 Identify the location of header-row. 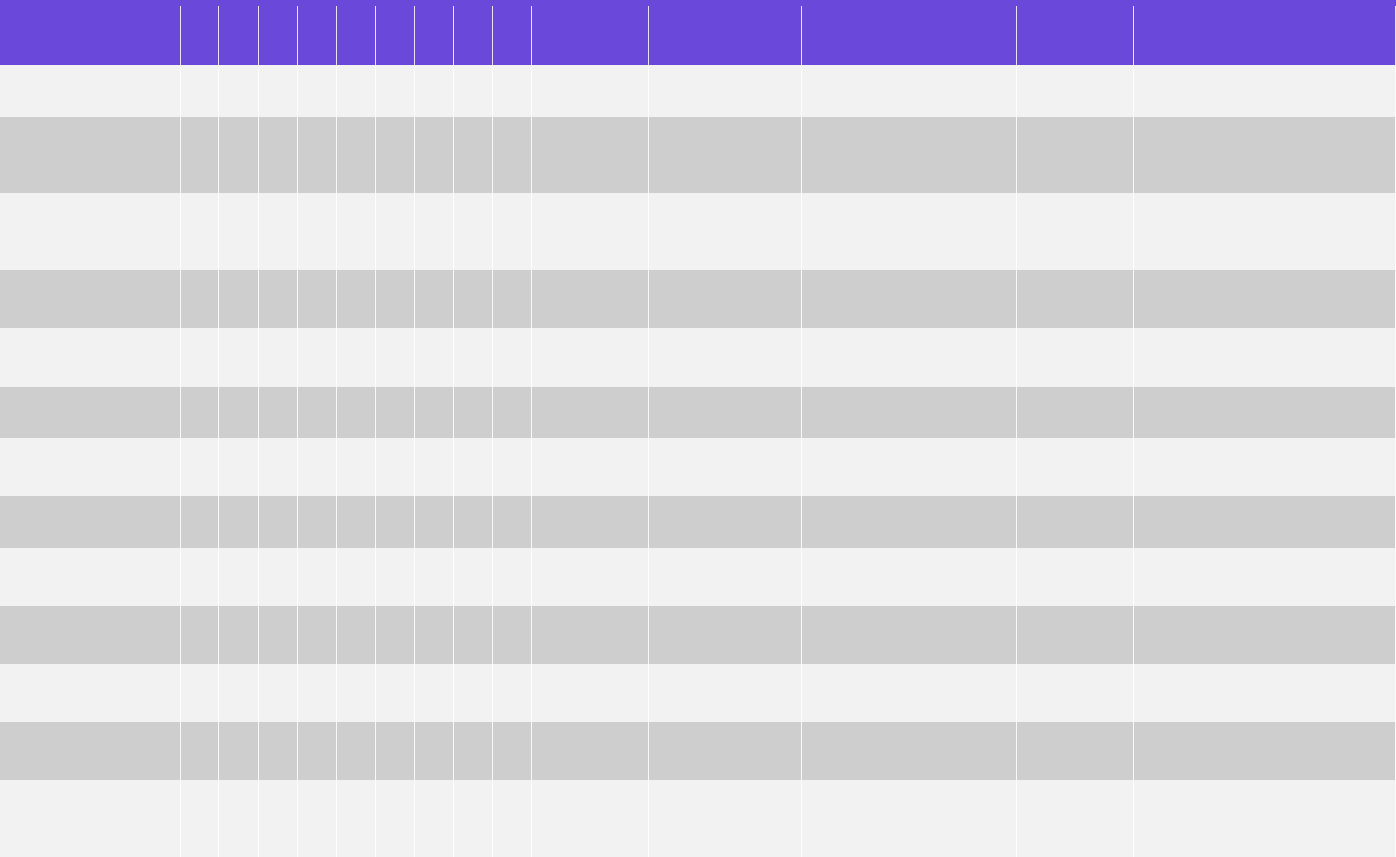
(698, 32).